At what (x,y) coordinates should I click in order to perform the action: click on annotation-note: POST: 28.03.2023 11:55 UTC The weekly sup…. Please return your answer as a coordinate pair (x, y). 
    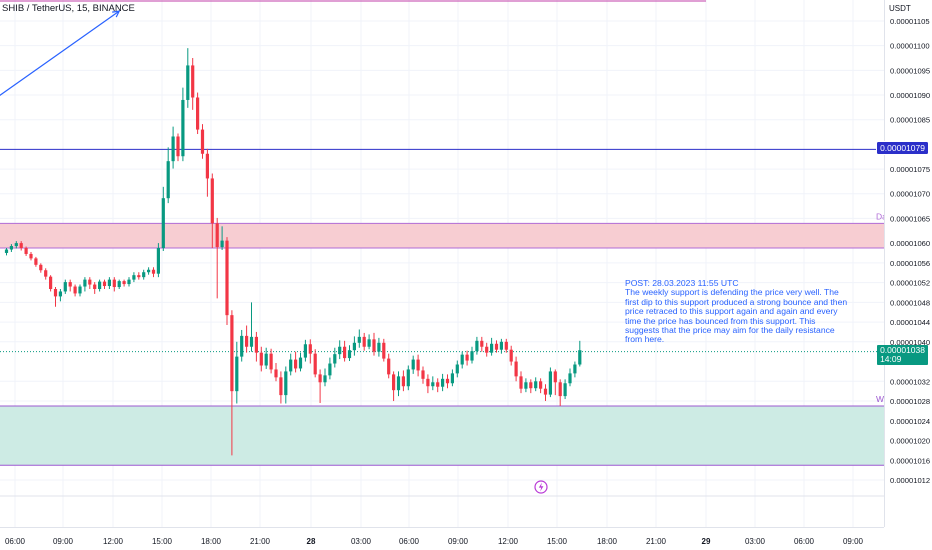
    Looking at the image, I should click on (738, 311).